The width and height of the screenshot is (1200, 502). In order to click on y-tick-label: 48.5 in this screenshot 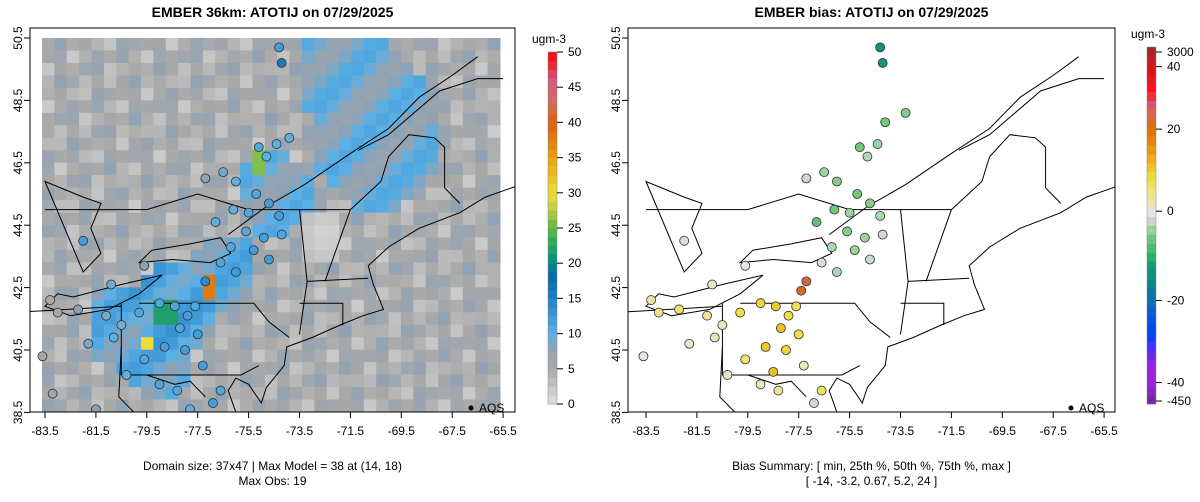, I will do `click(18, 100)`.